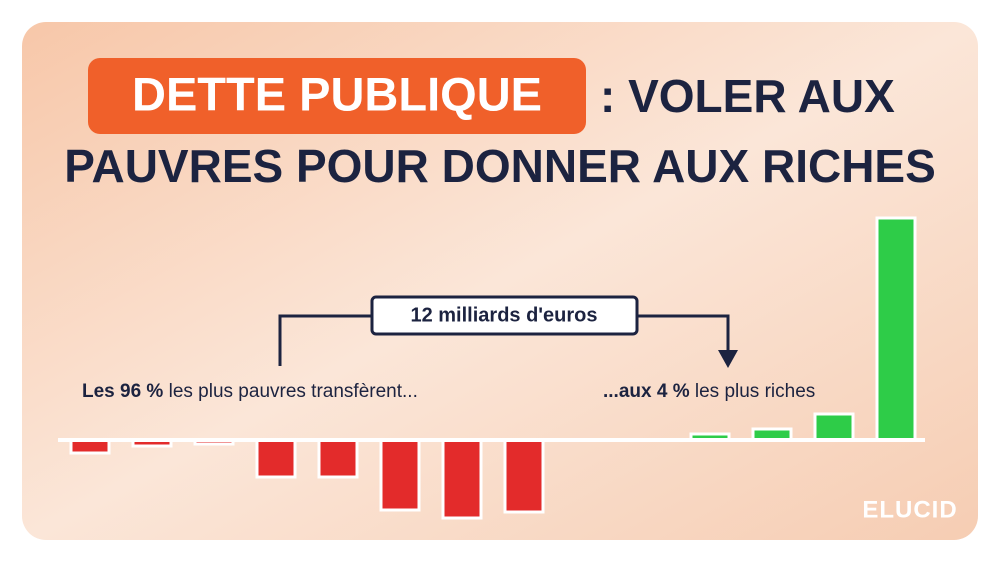 This screenshot has width=1000, height=562. What do you see at coordinates (747, 96) in the screenshot?
I see `title: : VOLER AUX` at bounding box center [747, 96].